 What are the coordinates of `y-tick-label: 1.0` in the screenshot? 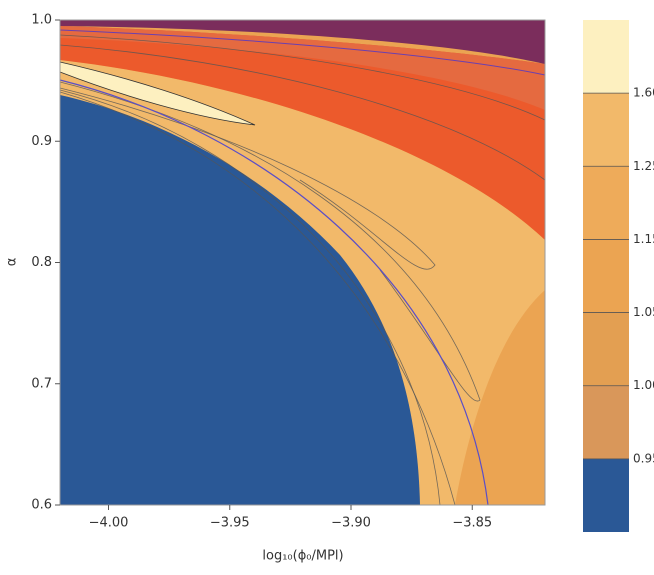 It's located at (41, 20).